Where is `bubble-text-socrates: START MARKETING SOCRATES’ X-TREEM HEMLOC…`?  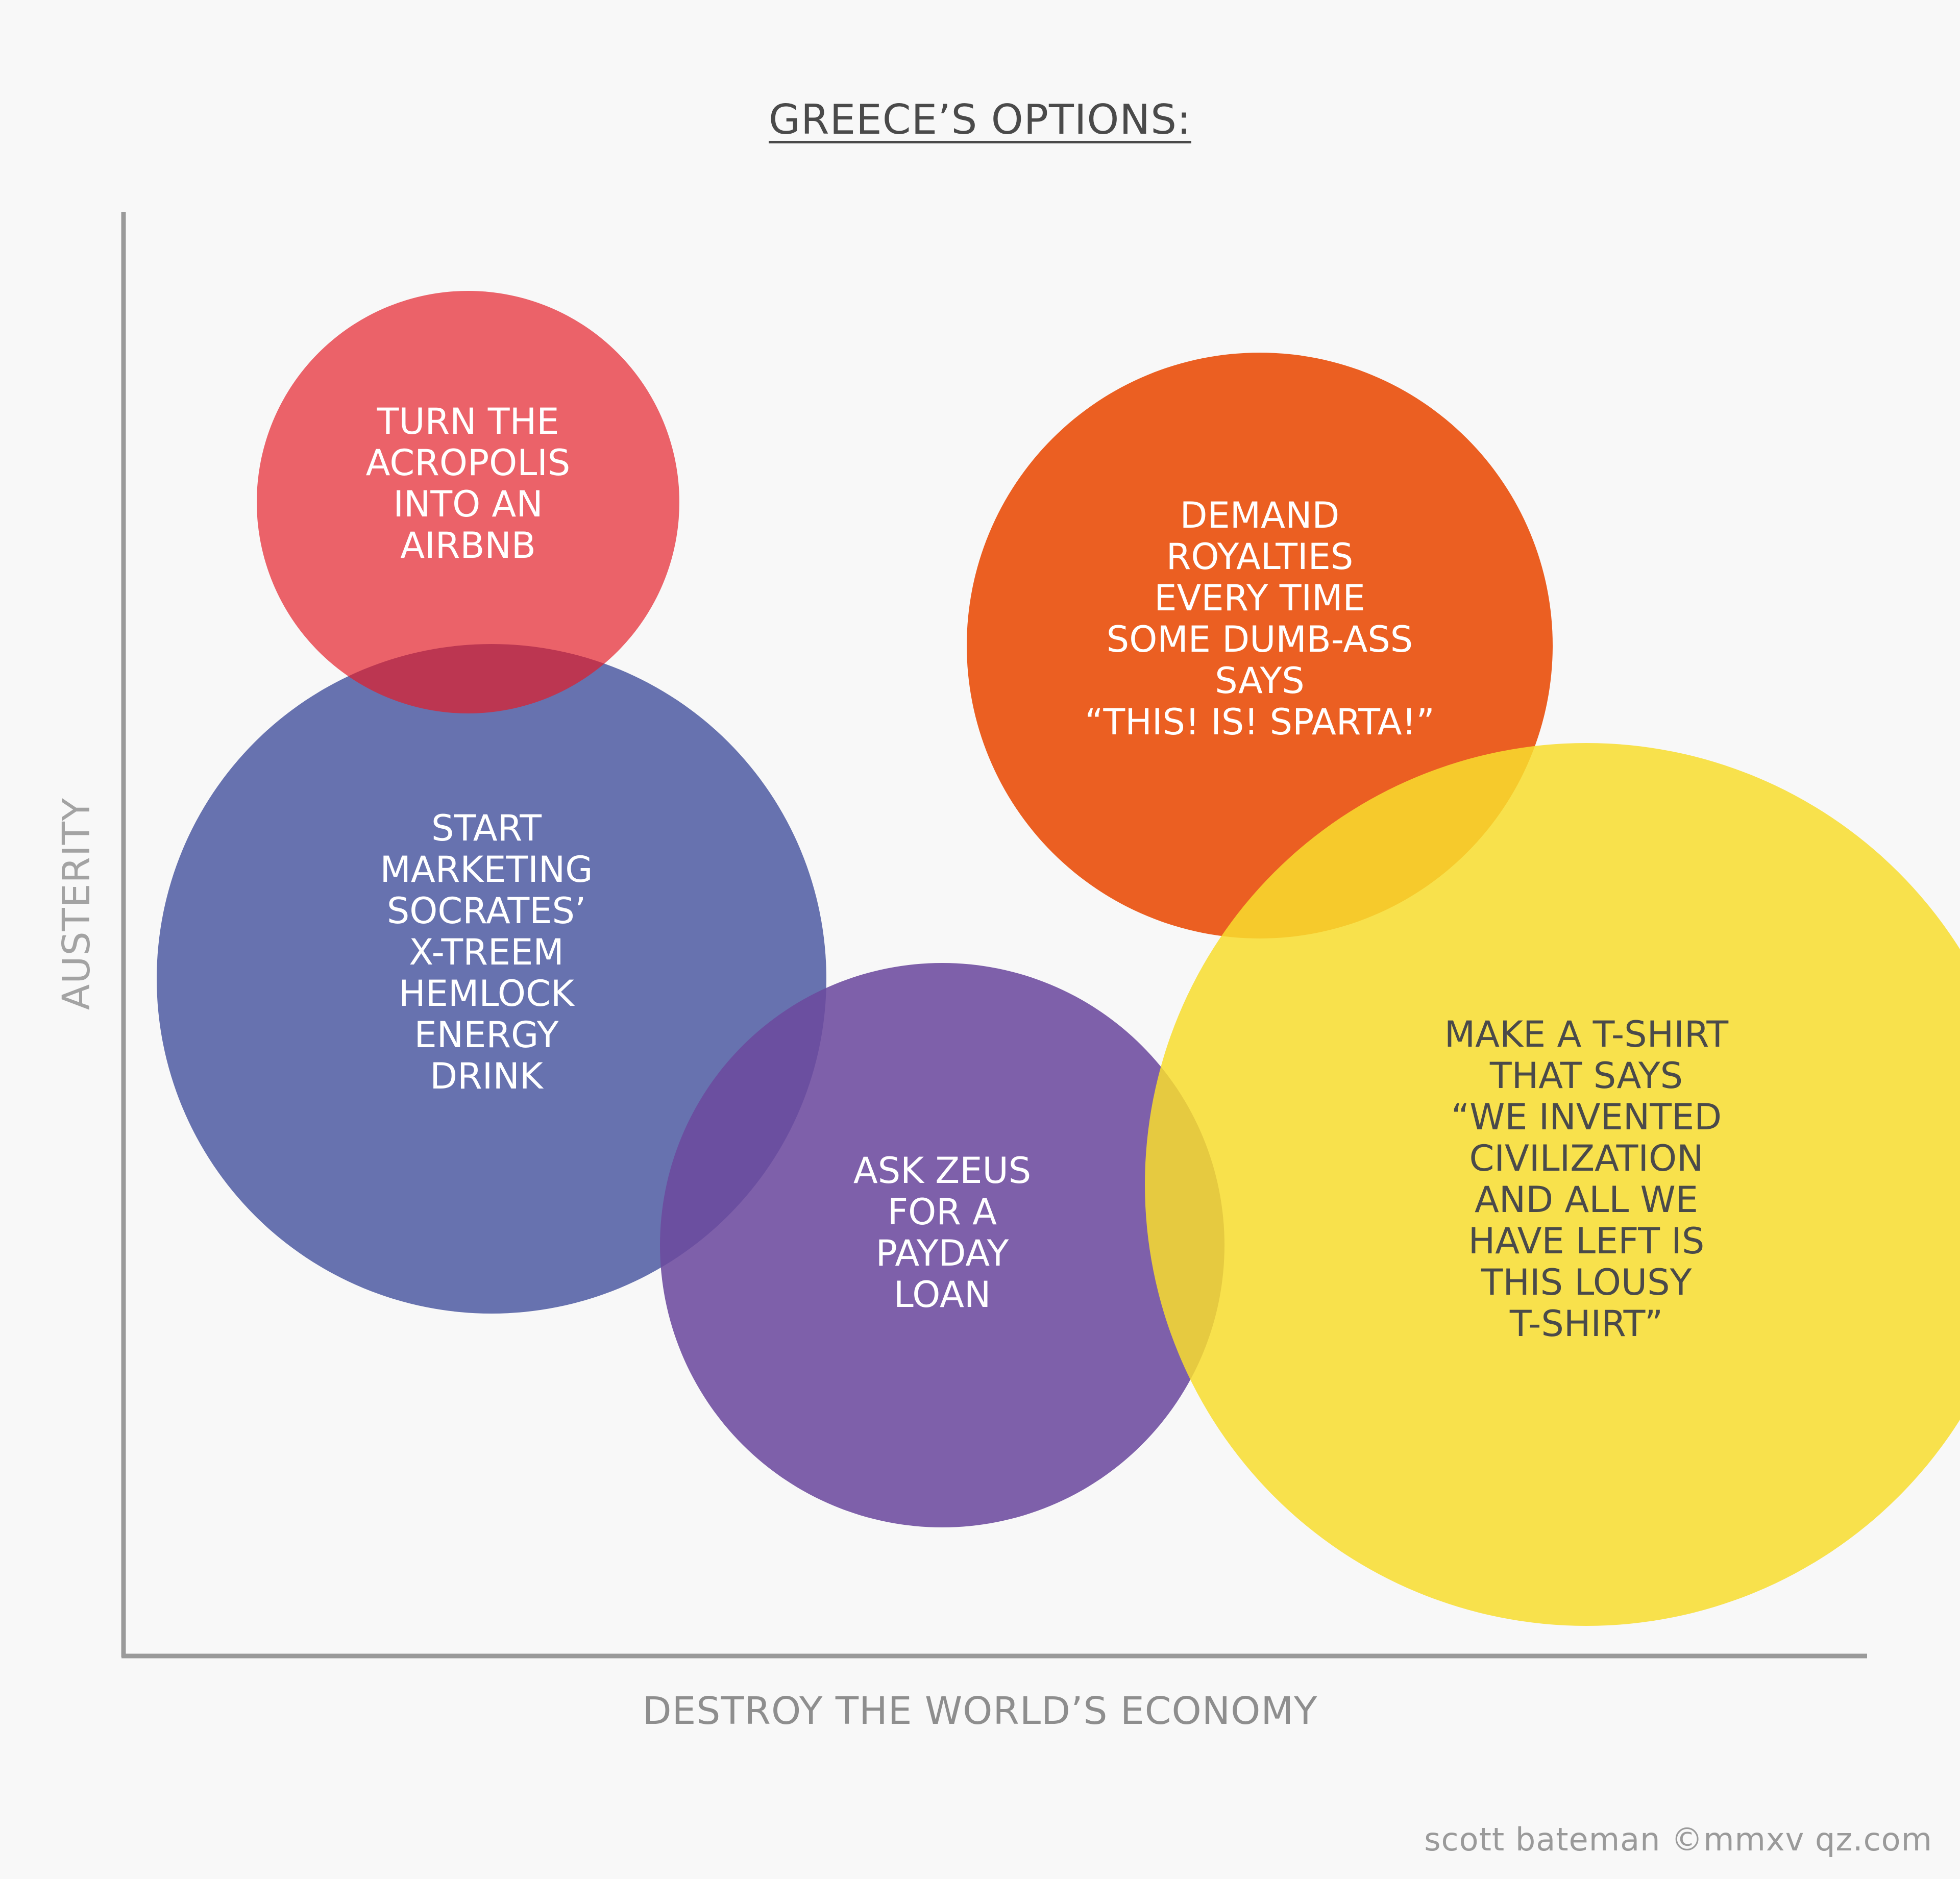 bubble-text-socrates: START MARKETING SOCRATES’ X-TREEM HEMLOC… is located at coordinates (486, 952).